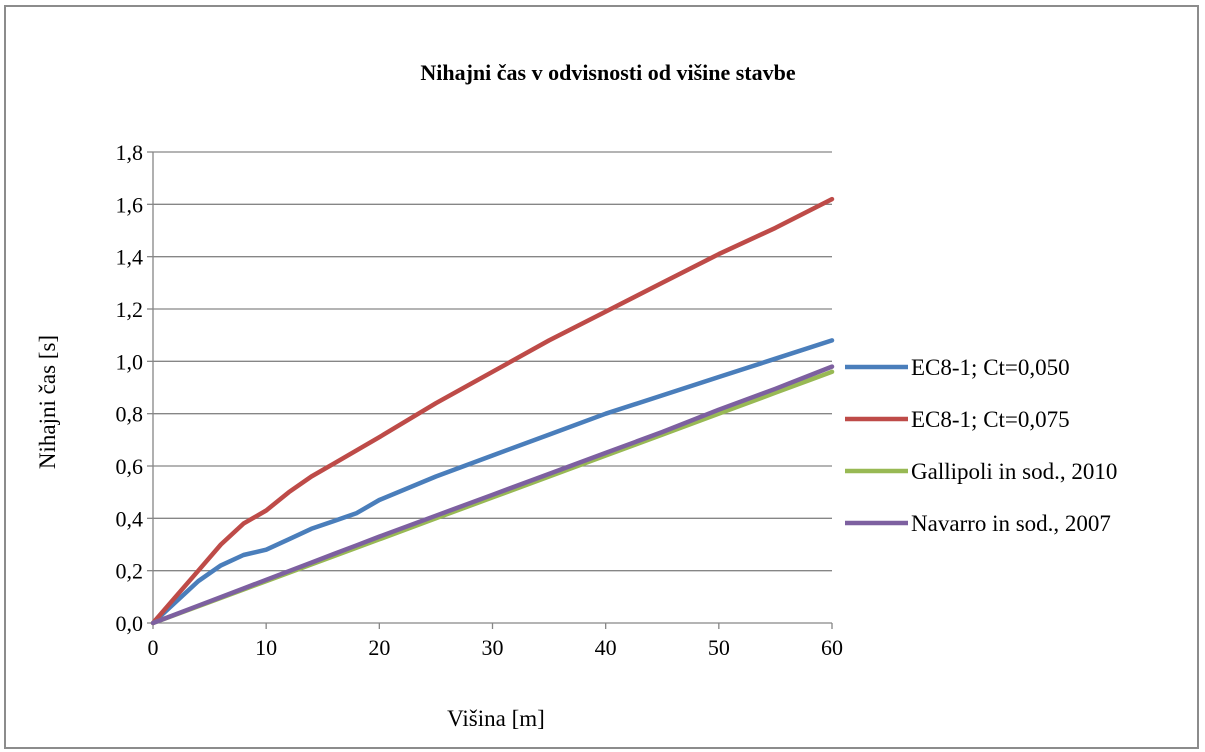 Image resolution: width=1205 pixels, height=752 pixels. I want to click on x-tick-label: 20, so click(379, 647).